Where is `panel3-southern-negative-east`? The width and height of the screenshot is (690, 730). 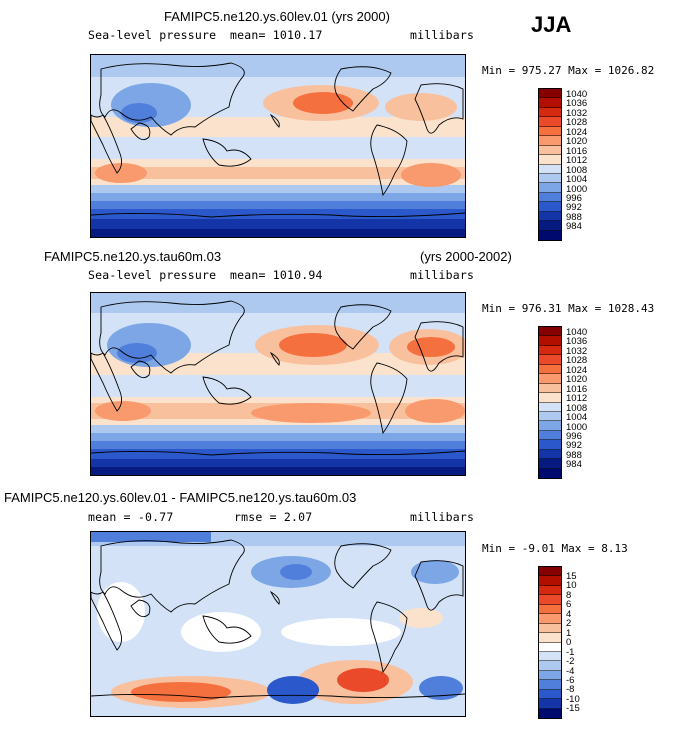 panel3-southern-negative-east is located at coordinates (441, 688).